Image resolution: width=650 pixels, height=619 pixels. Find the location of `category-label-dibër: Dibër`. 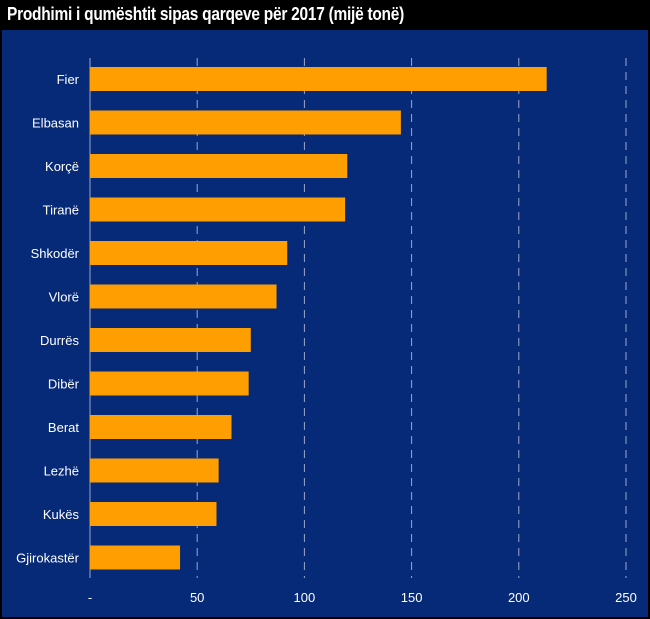

category-label-dibër: Dibër is located at coordinates (64, 384).